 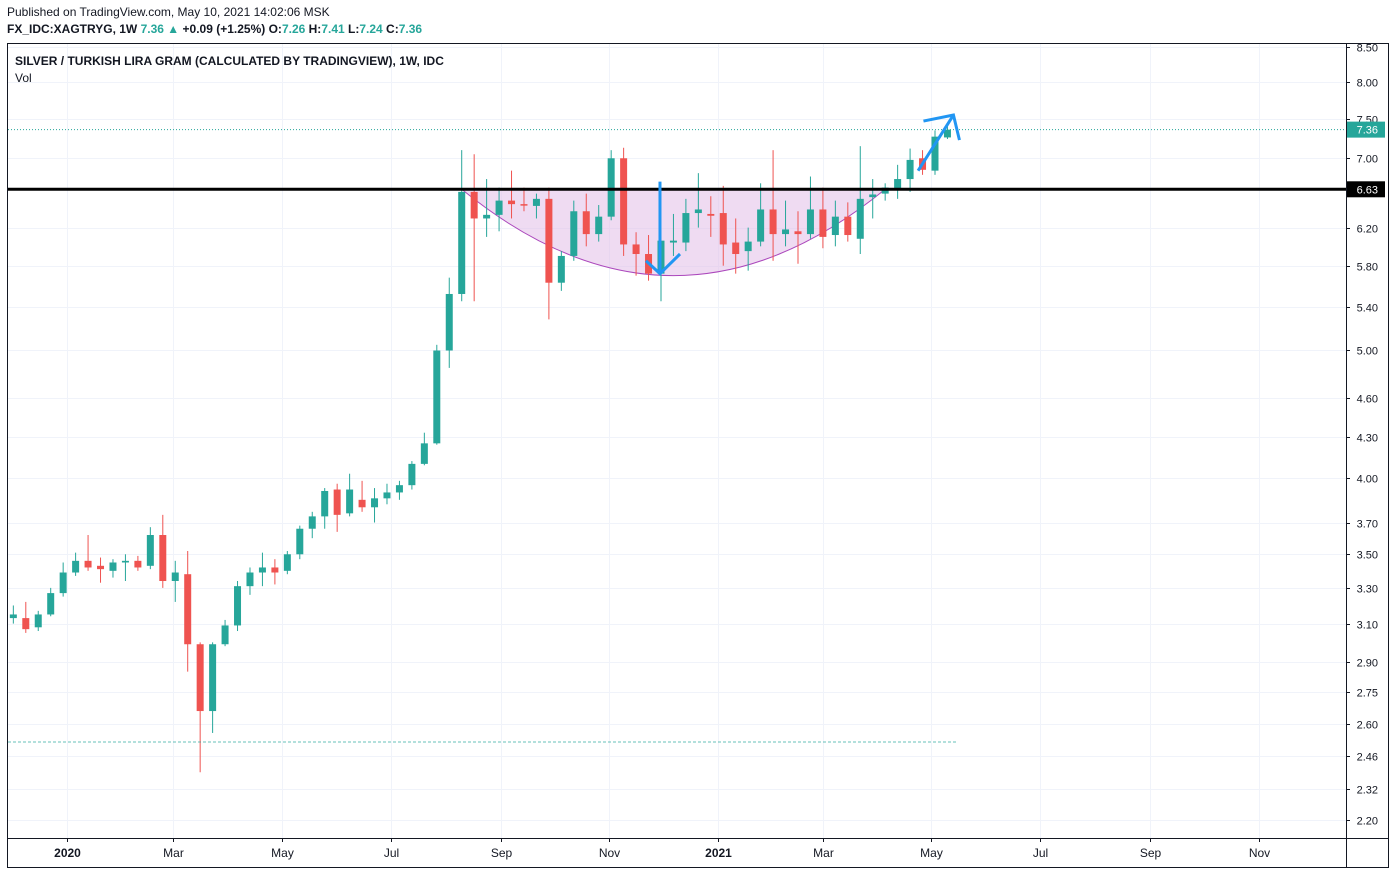 What do you see at coordinates (1367, 822) in the screenshot?
I see `y-tick-label: 2.20` at bounding box center [1367, 822].